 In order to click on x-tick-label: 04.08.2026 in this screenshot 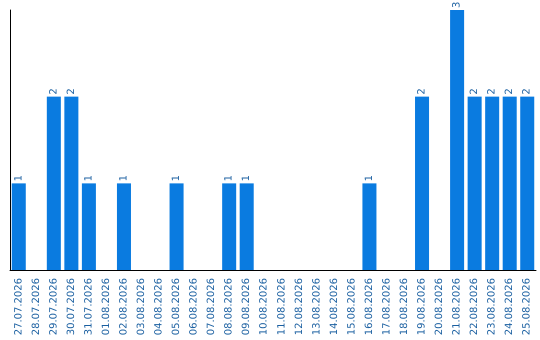, I will do `click(159, 307)`.